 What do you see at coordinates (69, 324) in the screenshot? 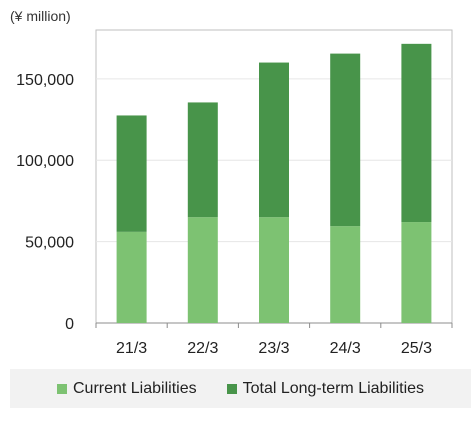
I see `y-tick-label: 0` at bounding box center [69, 324].